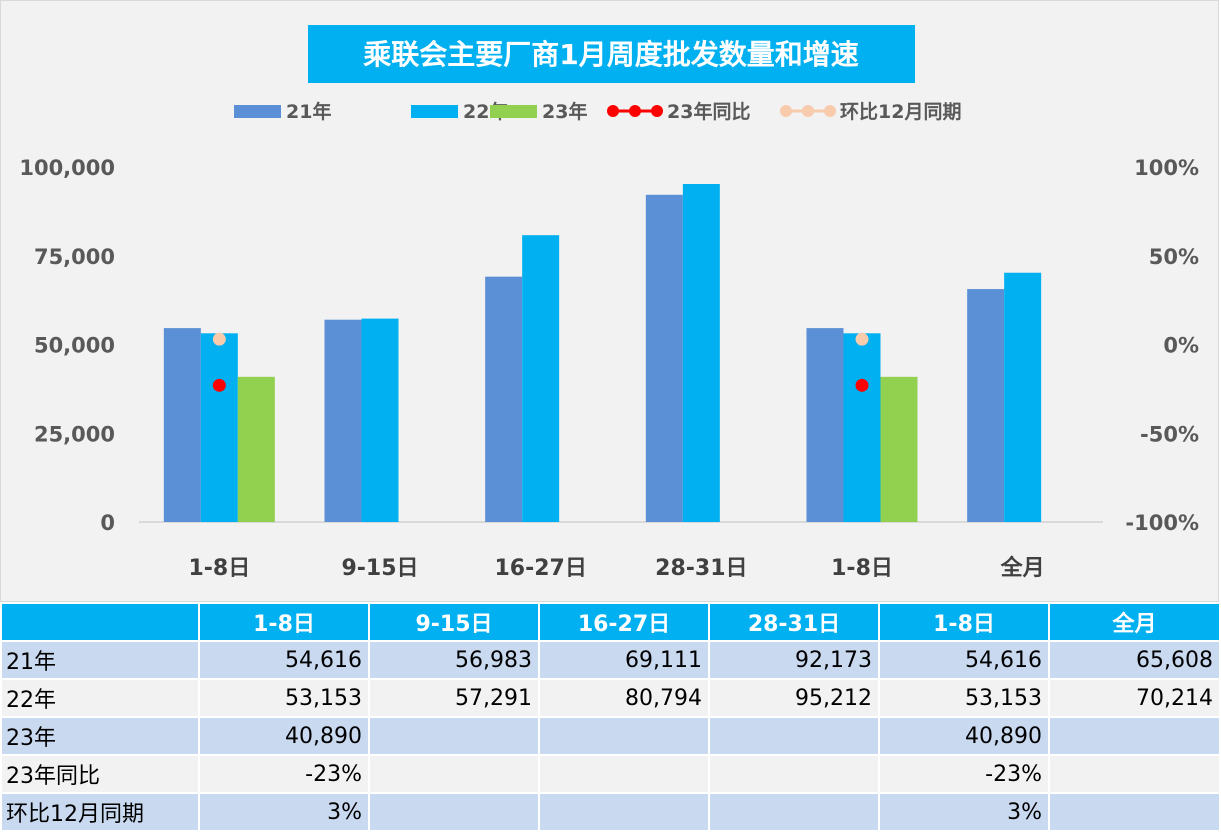 The image size is (1221, 833). Describe the element at coordinates (100, 736) in the screenshot. I see `table-row-label: 23年` at that location.